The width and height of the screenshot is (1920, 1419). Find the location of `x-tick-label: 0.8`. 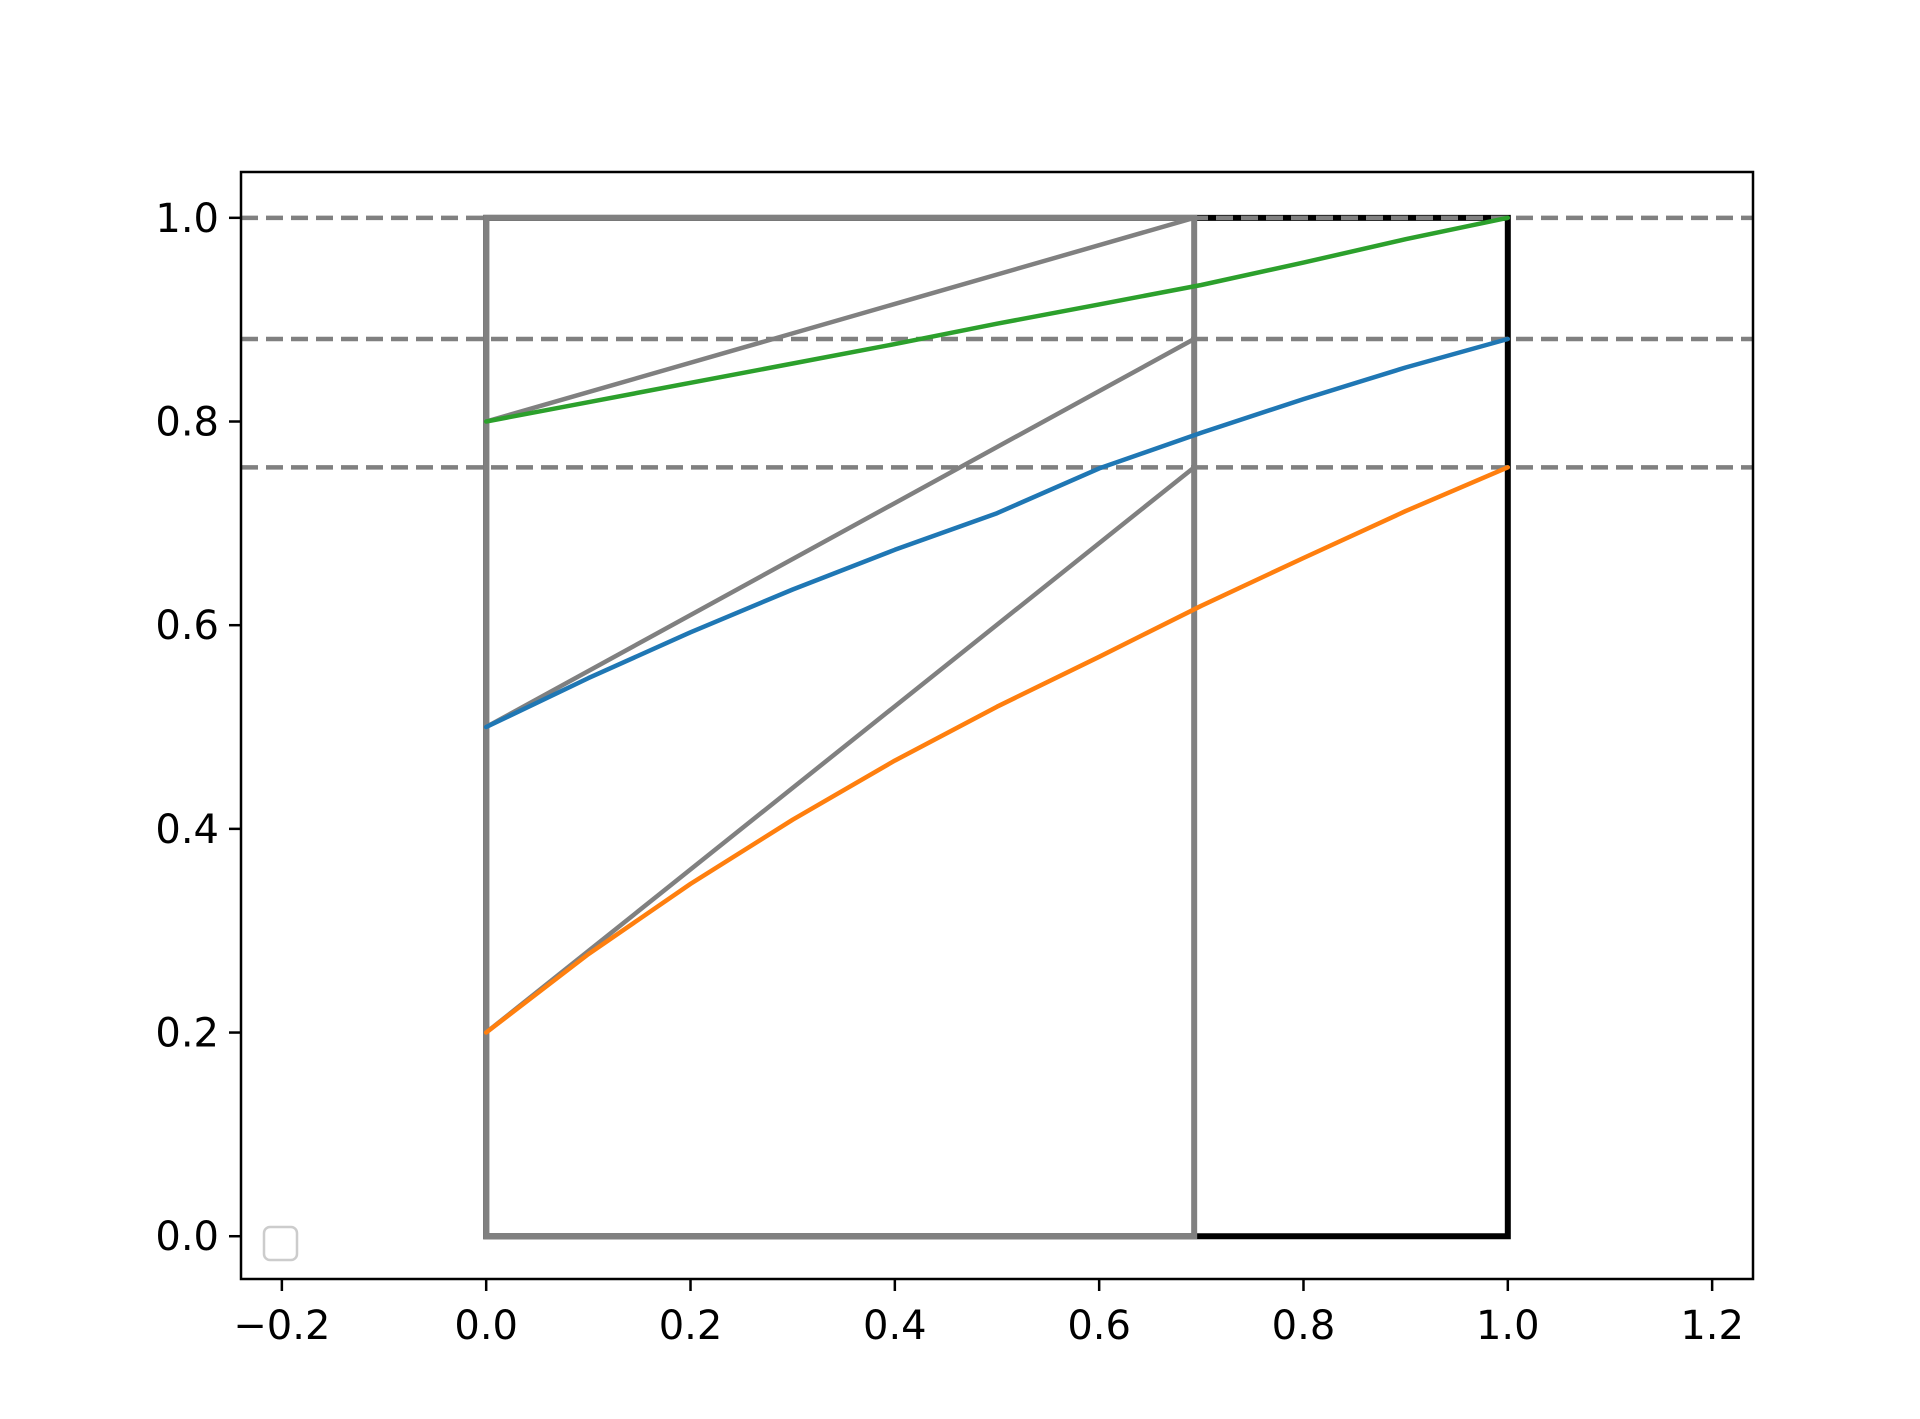

x-tick-label: 0.8 is located at coordinates (1304, 1326).